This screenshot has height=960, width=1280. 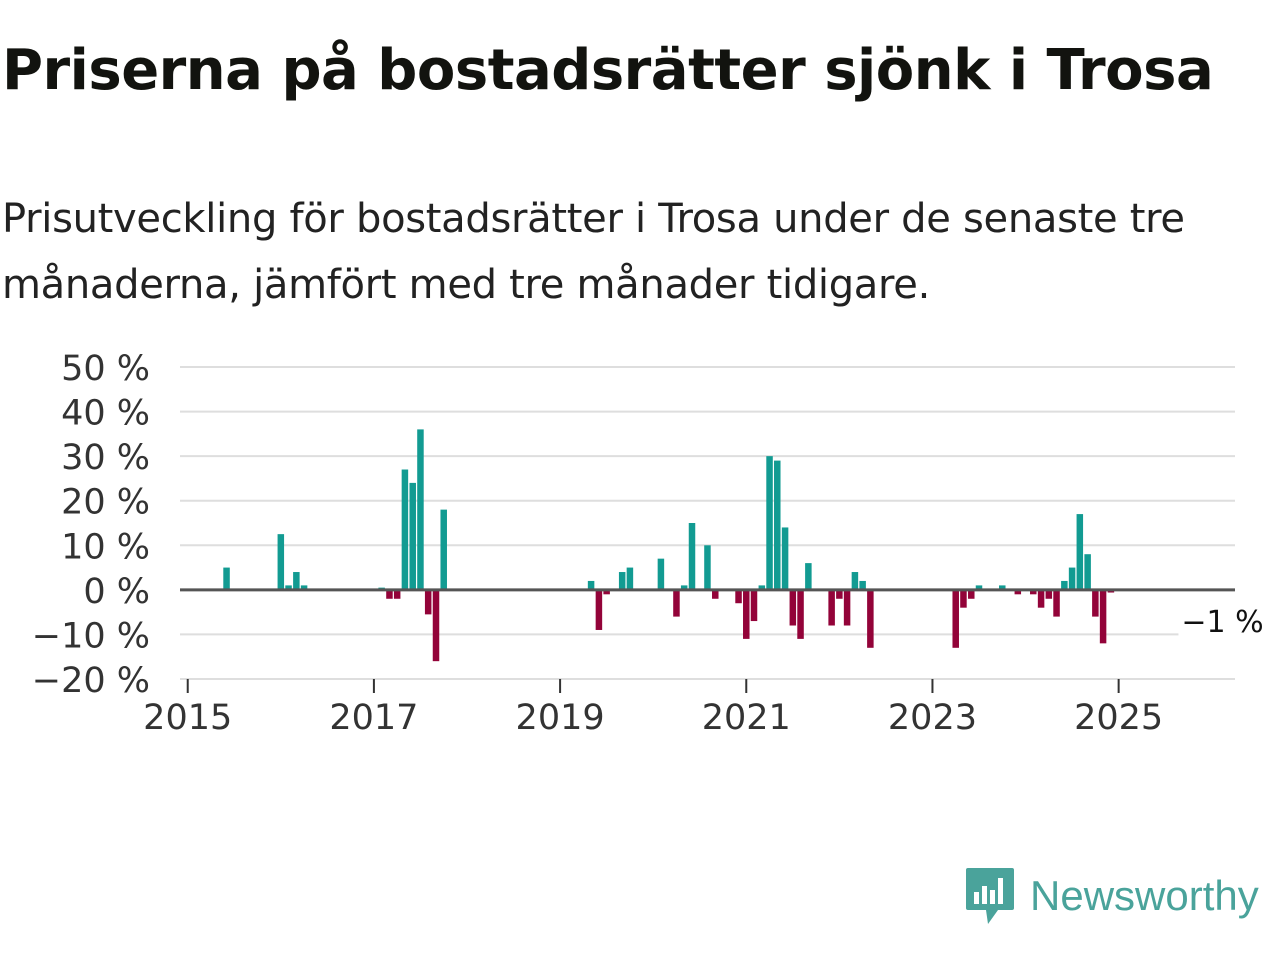 What do you see at coordinates (105, 458) in the screenshot?
I see `y-tick-label: 30 %` at bounding box center [105, 458].